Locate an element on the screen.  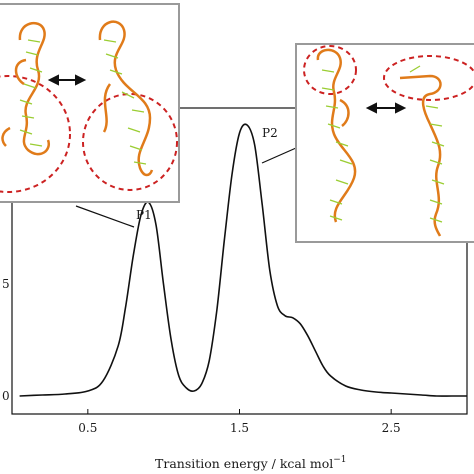
x-axis-ticks: 0.5 1.5 2.5 is located at coordinates (239, 422).